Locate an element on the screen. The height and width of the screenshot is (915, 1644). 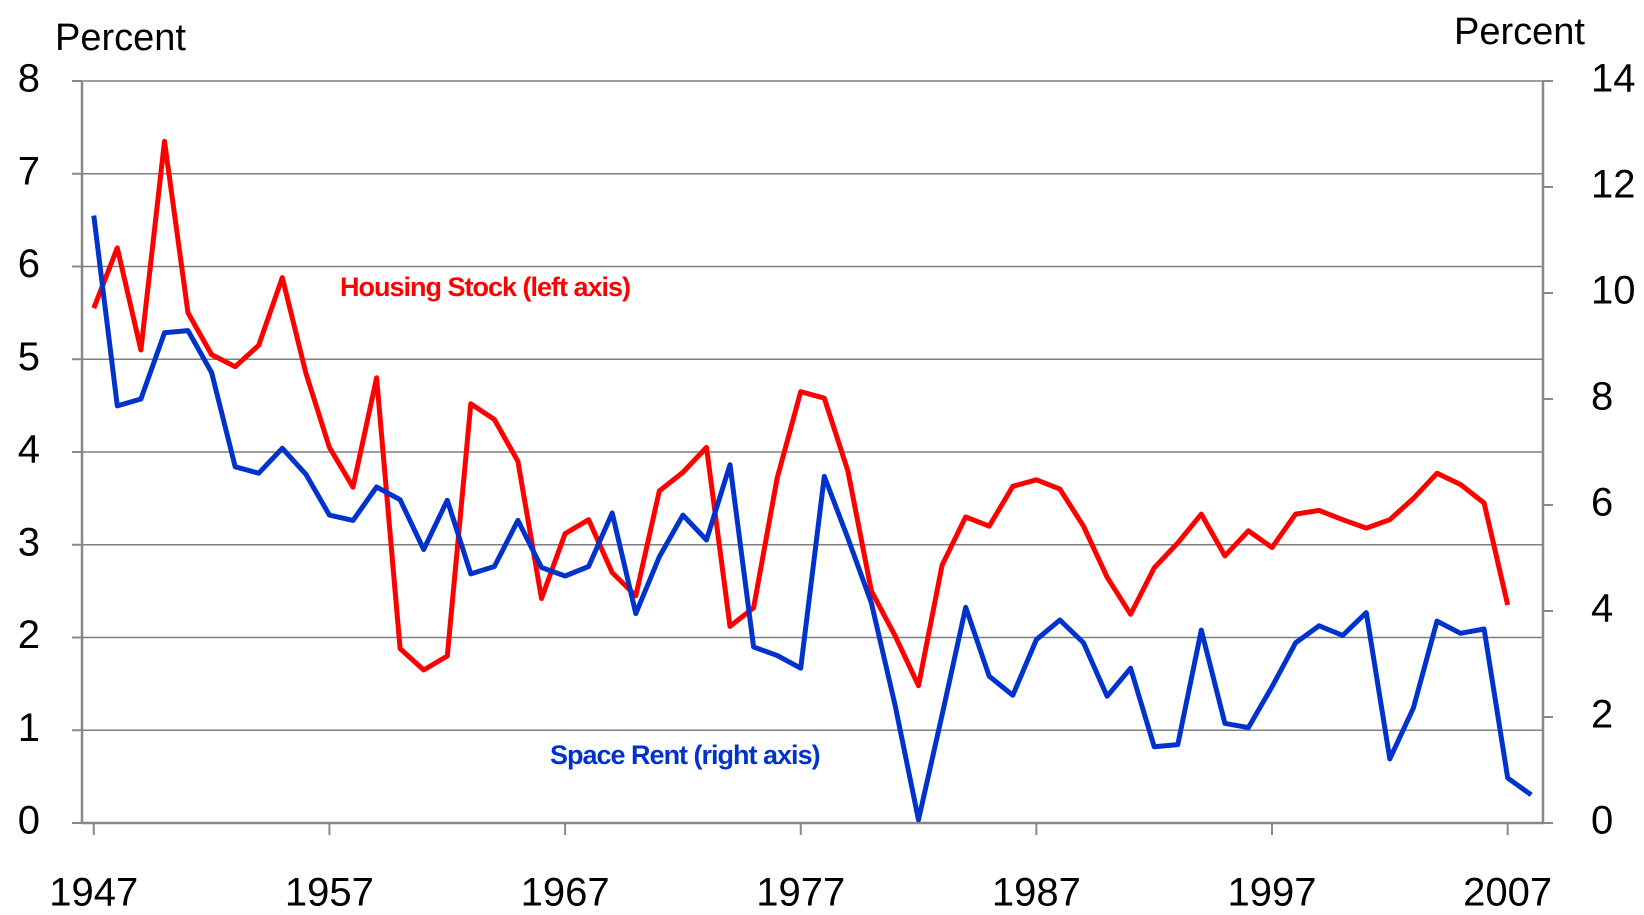
y2-axis-title: Percent is located at coordinates (1519, 32).